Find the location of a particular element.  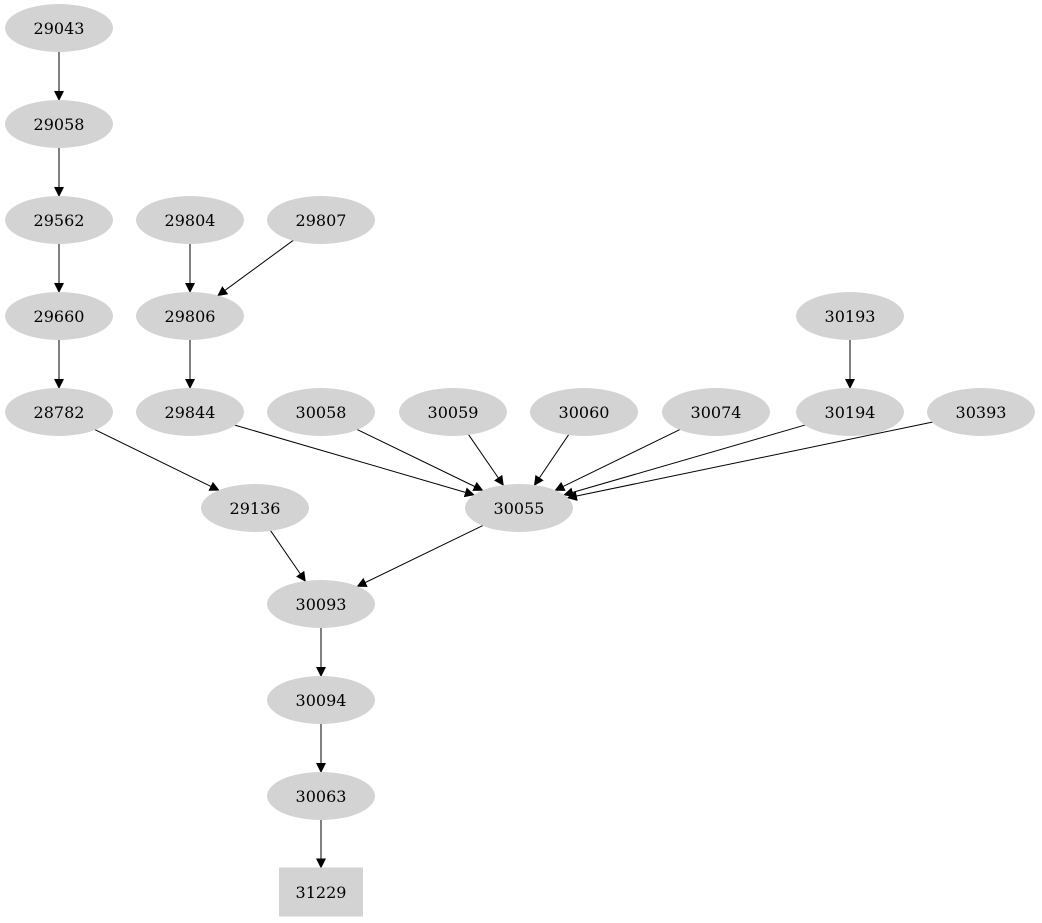

node-label: 29058 is located at coordinates (59, 124).